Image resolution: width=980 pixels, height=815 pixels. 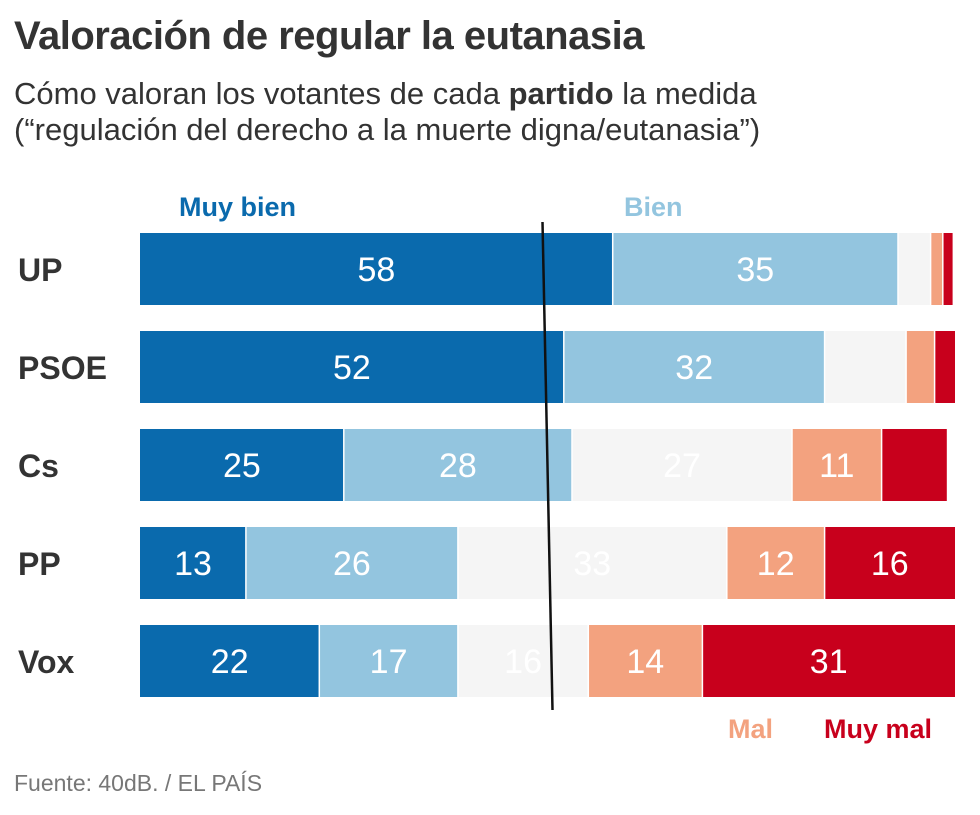 I want to click on bar-pp-bien, so click(x=351, y=563).